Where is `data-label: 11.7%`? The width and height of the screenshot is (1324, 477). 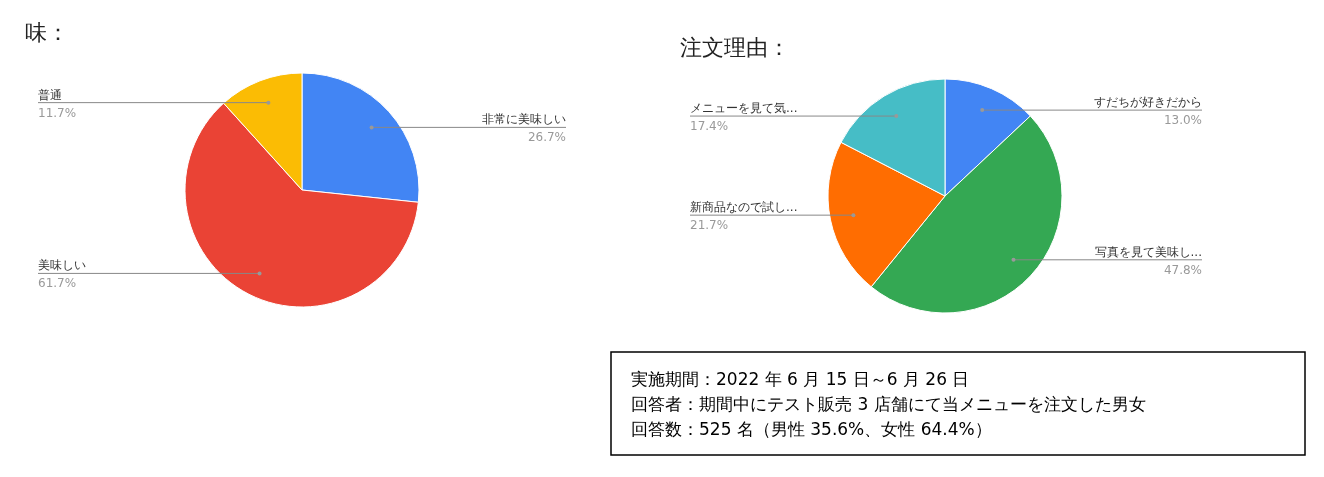 data-label: 11.7% is located at coordinates (57, 112).